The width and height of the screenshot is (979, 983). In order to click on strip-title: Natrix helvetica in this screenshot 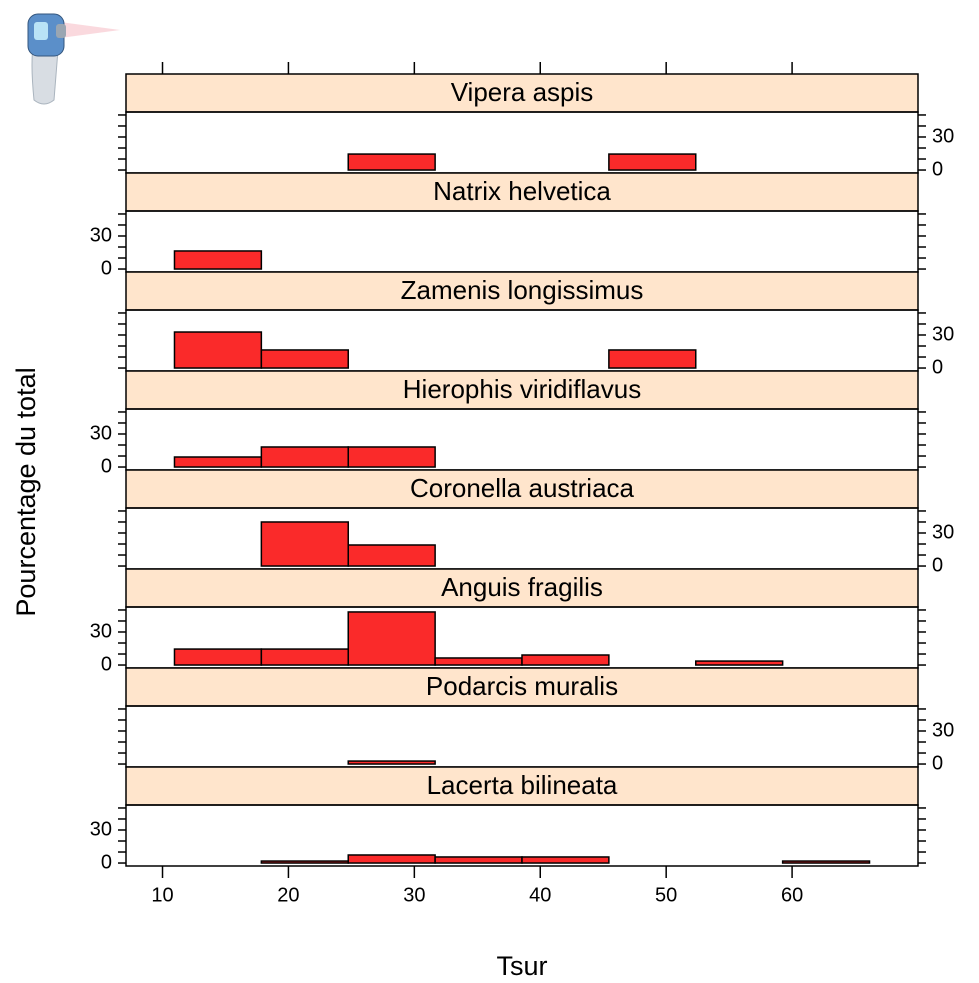, I will do `click(522, 191)`.